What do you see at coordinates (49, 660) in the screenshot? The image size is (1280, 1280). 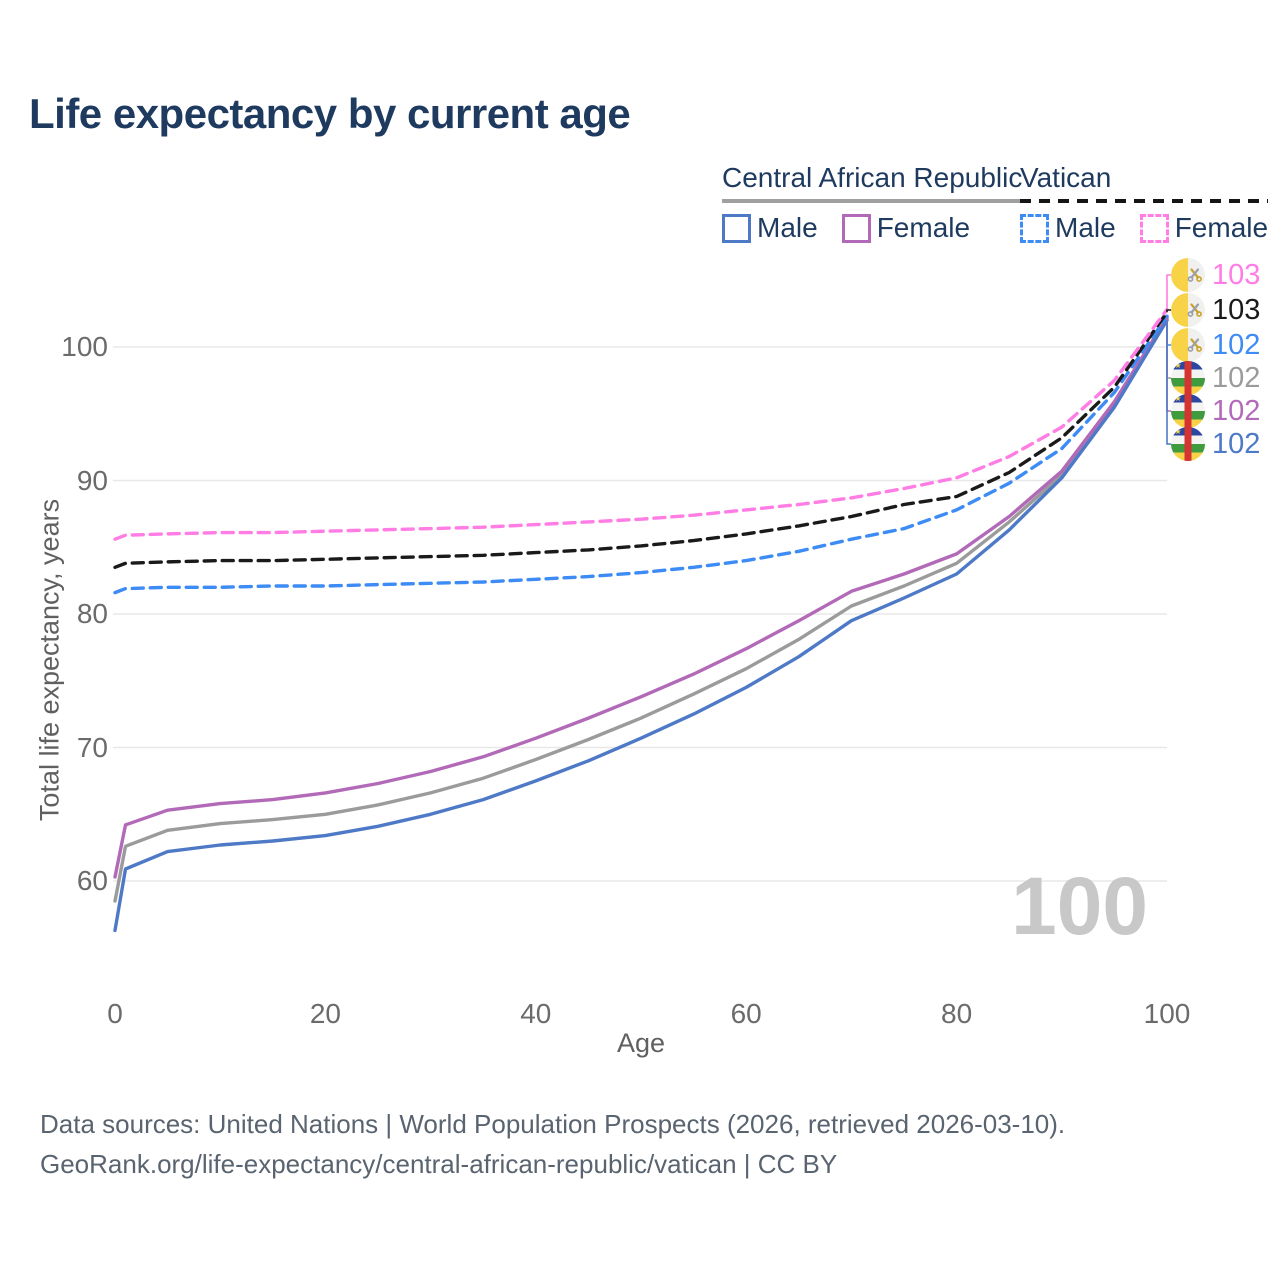 I see `y-axis-title: Total life expectancy, years` at bounding box center [49, 660].